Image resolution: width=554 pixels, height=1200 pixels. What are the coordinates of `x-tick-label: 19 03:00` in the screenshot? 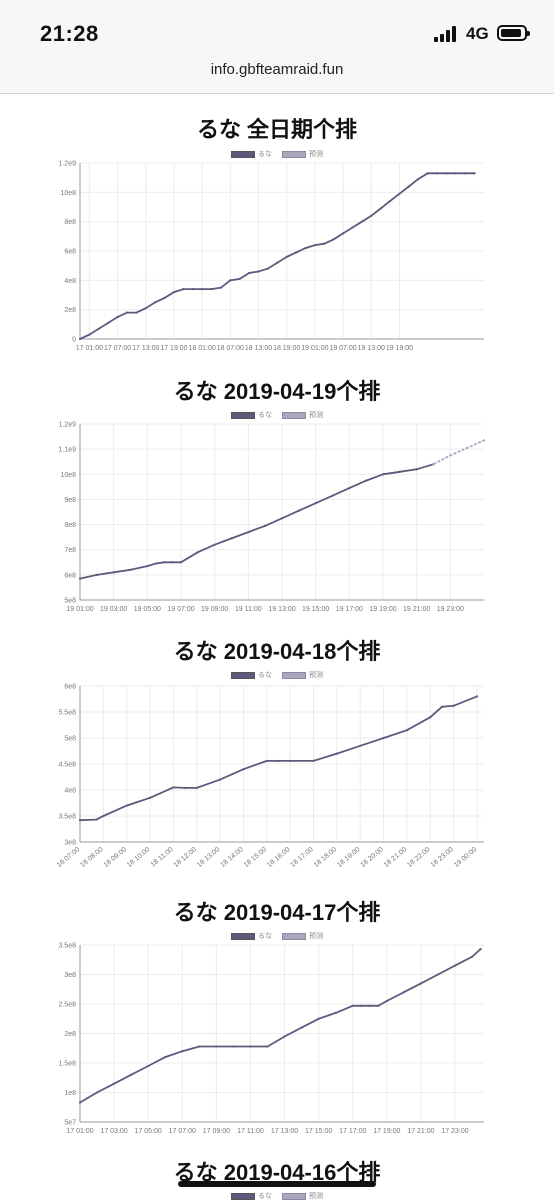 It's located at (113, 609).